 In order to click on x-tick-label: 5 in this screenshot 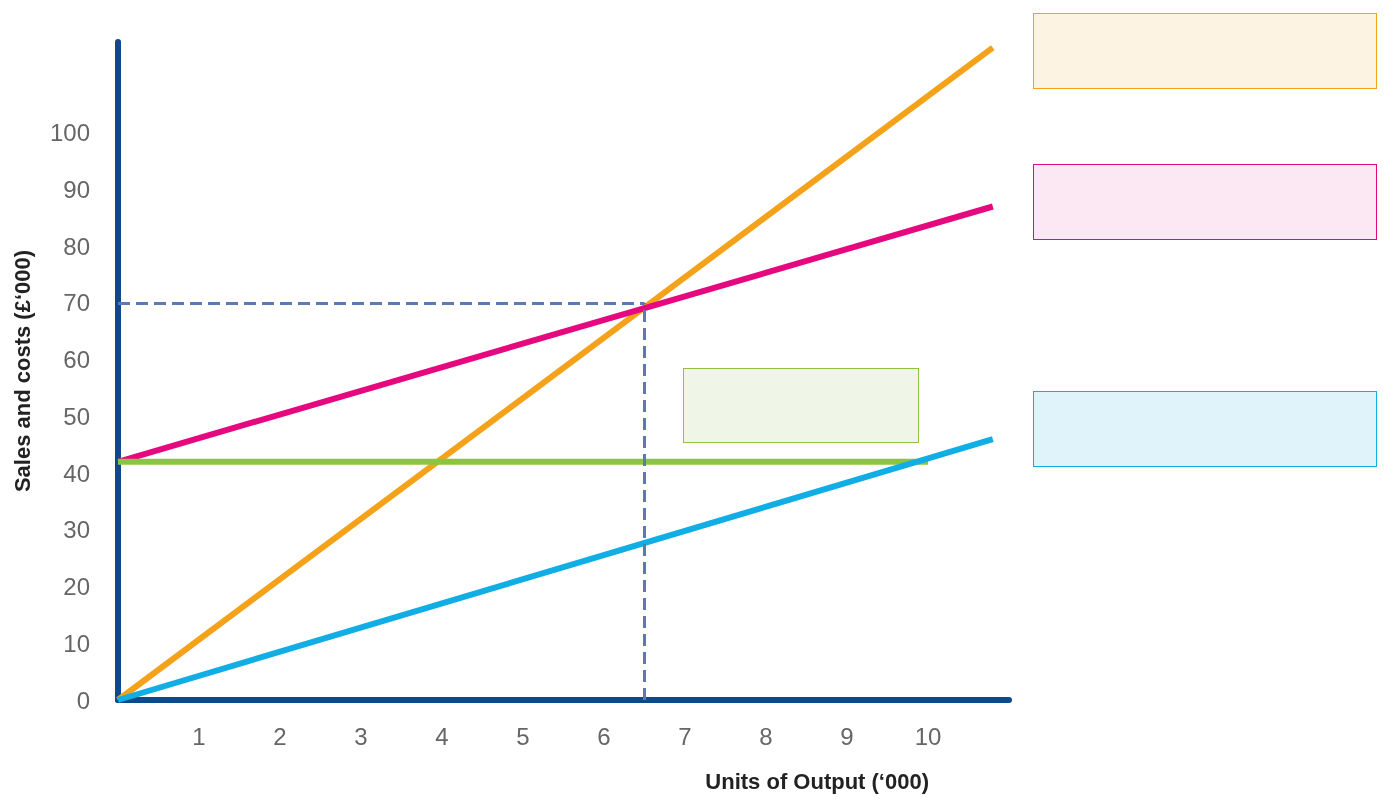, I will do `click(523, 736)`.